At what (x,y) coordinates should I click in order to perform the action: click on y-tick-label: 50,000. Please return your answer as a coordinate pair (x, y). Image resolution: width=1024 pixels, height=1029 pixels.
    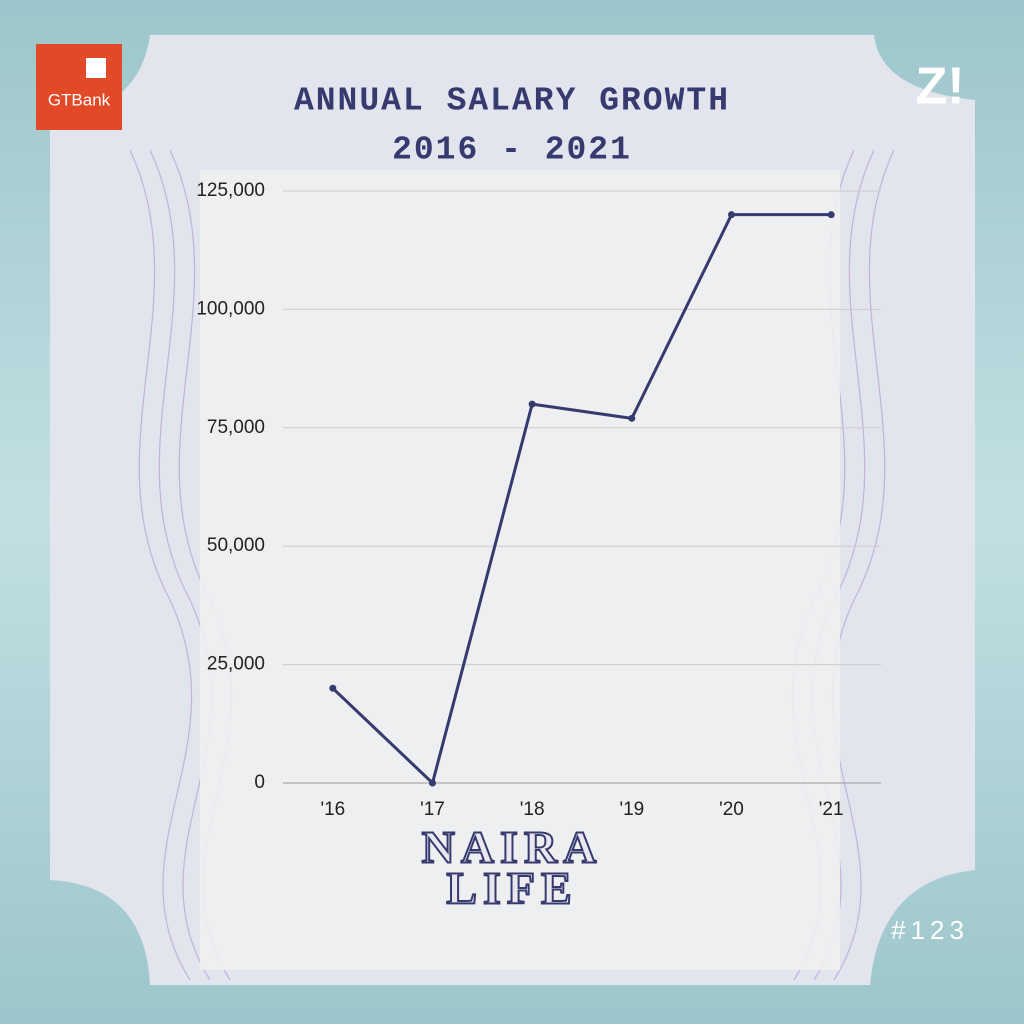
    Looking at the image, I should click on (236, 545).